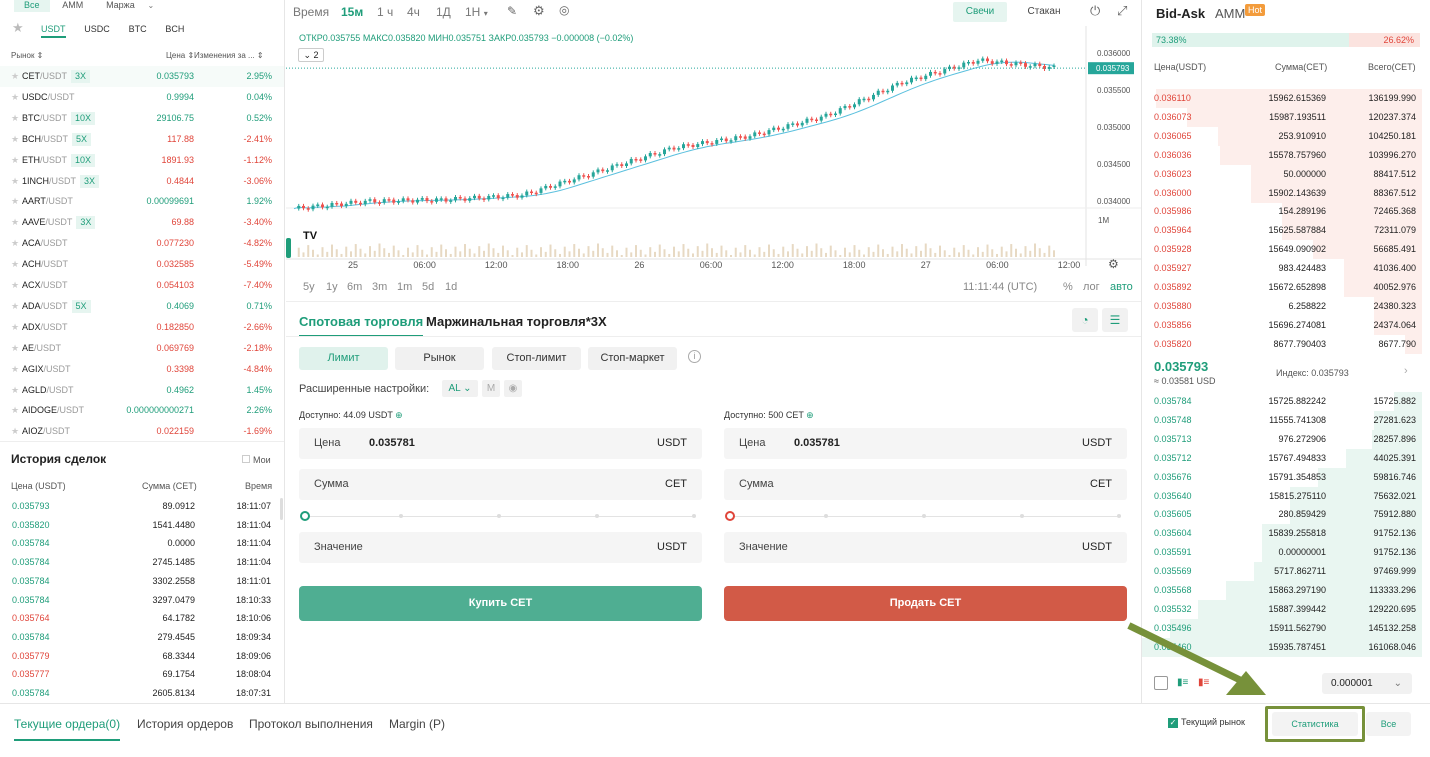 Image resolution: width=1430 pixels, height=757 pixels. Describe the element at coordinates (500, 603) in the screenshot. I see `buy-button: Купить CET` at that location.